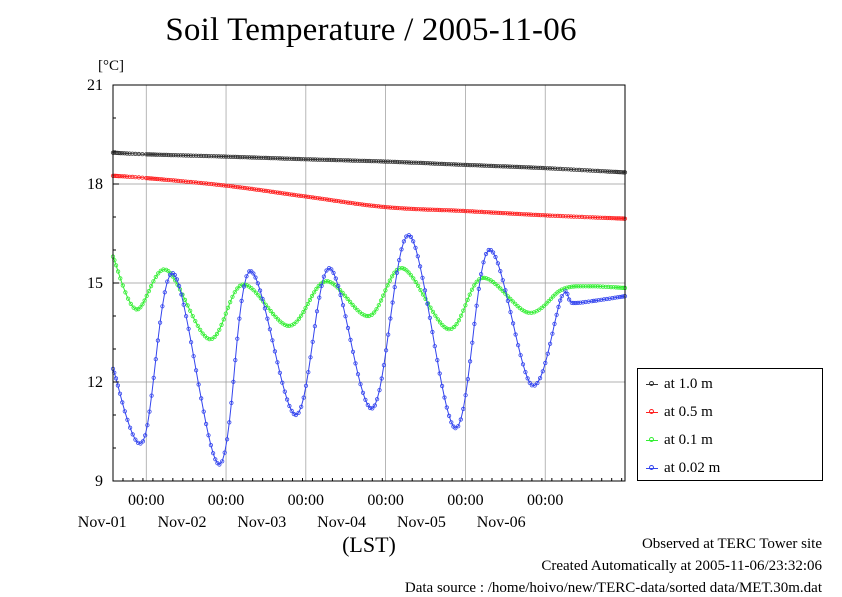 This screenshot has height=597, width=842. What do you see at coordinates (95, 85) in the screenshot?
I see `y-tick-label: 21` at bounding box center [95, 85].